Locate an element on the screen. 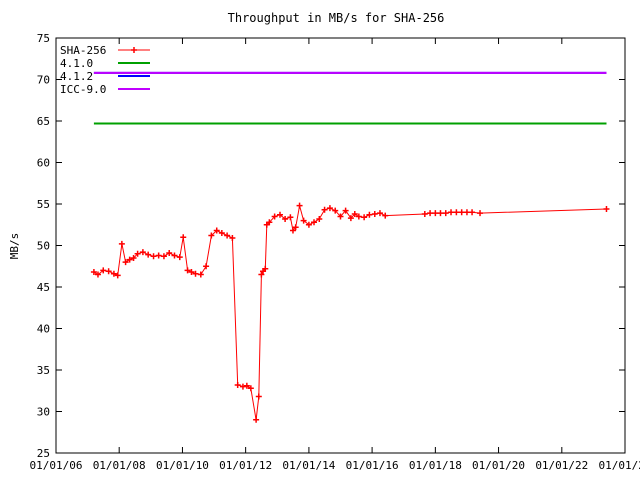 The width and height of the screenshot is (640, 480). legend-marker is located at coordinates (134, 50).